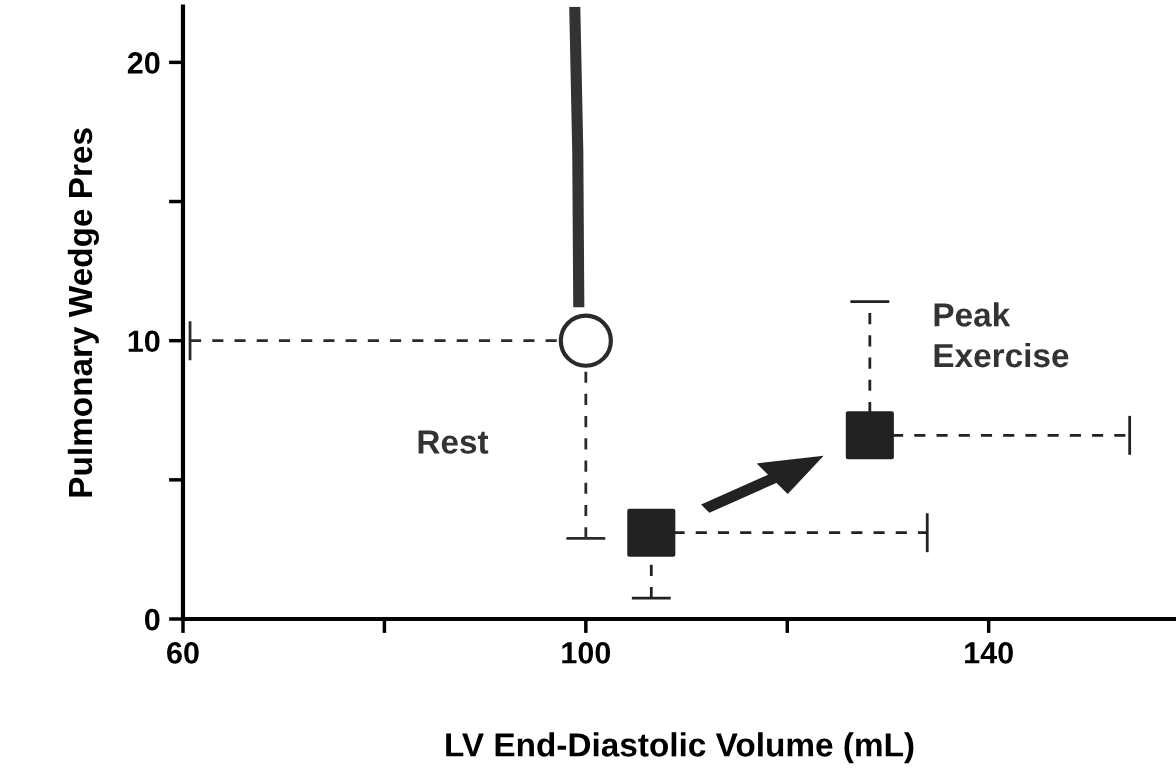 Image resolution: width=1176 pixels, height=780 pixels. I want to click on annotation: Peak Exercise, so click(1001, 335).